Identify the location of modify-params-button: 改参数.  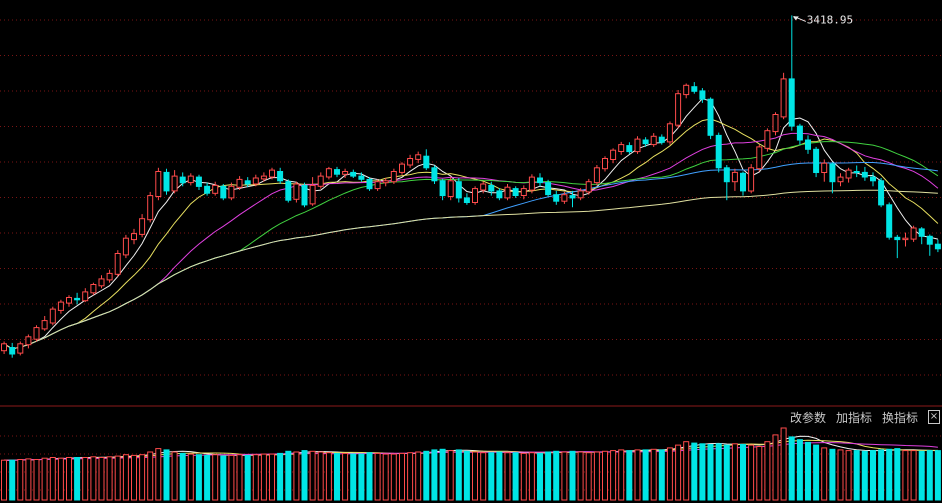
(807, 417).